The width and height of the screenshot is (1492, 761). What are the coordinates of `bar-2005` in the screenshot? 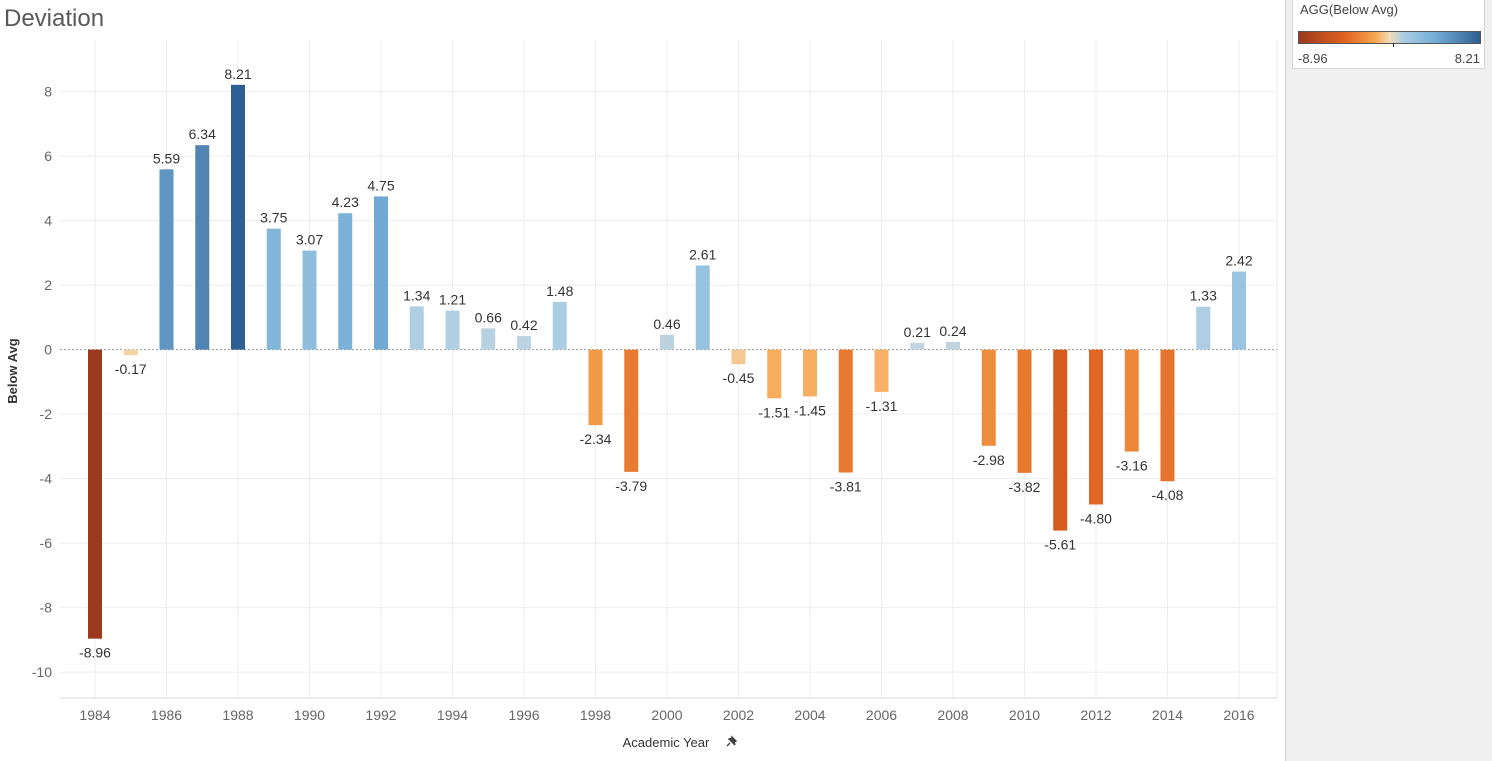 It's located at (845, 411).